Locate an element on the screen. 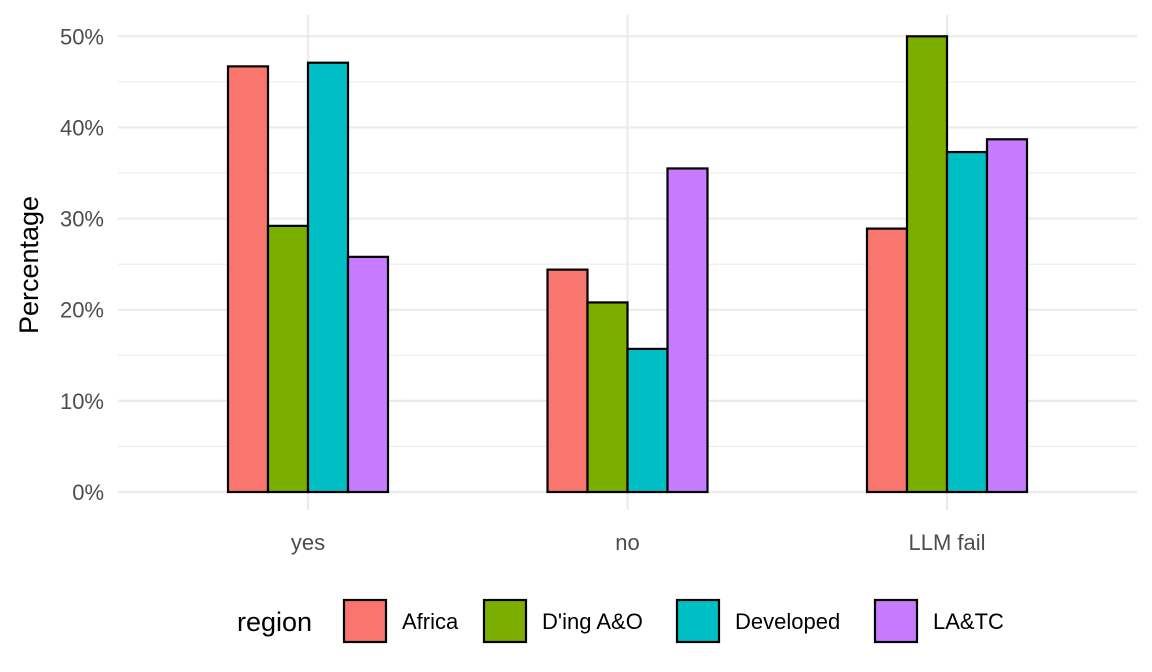  x-axis-ticks: yes no LLM fail is located at coordinates (638, 542).